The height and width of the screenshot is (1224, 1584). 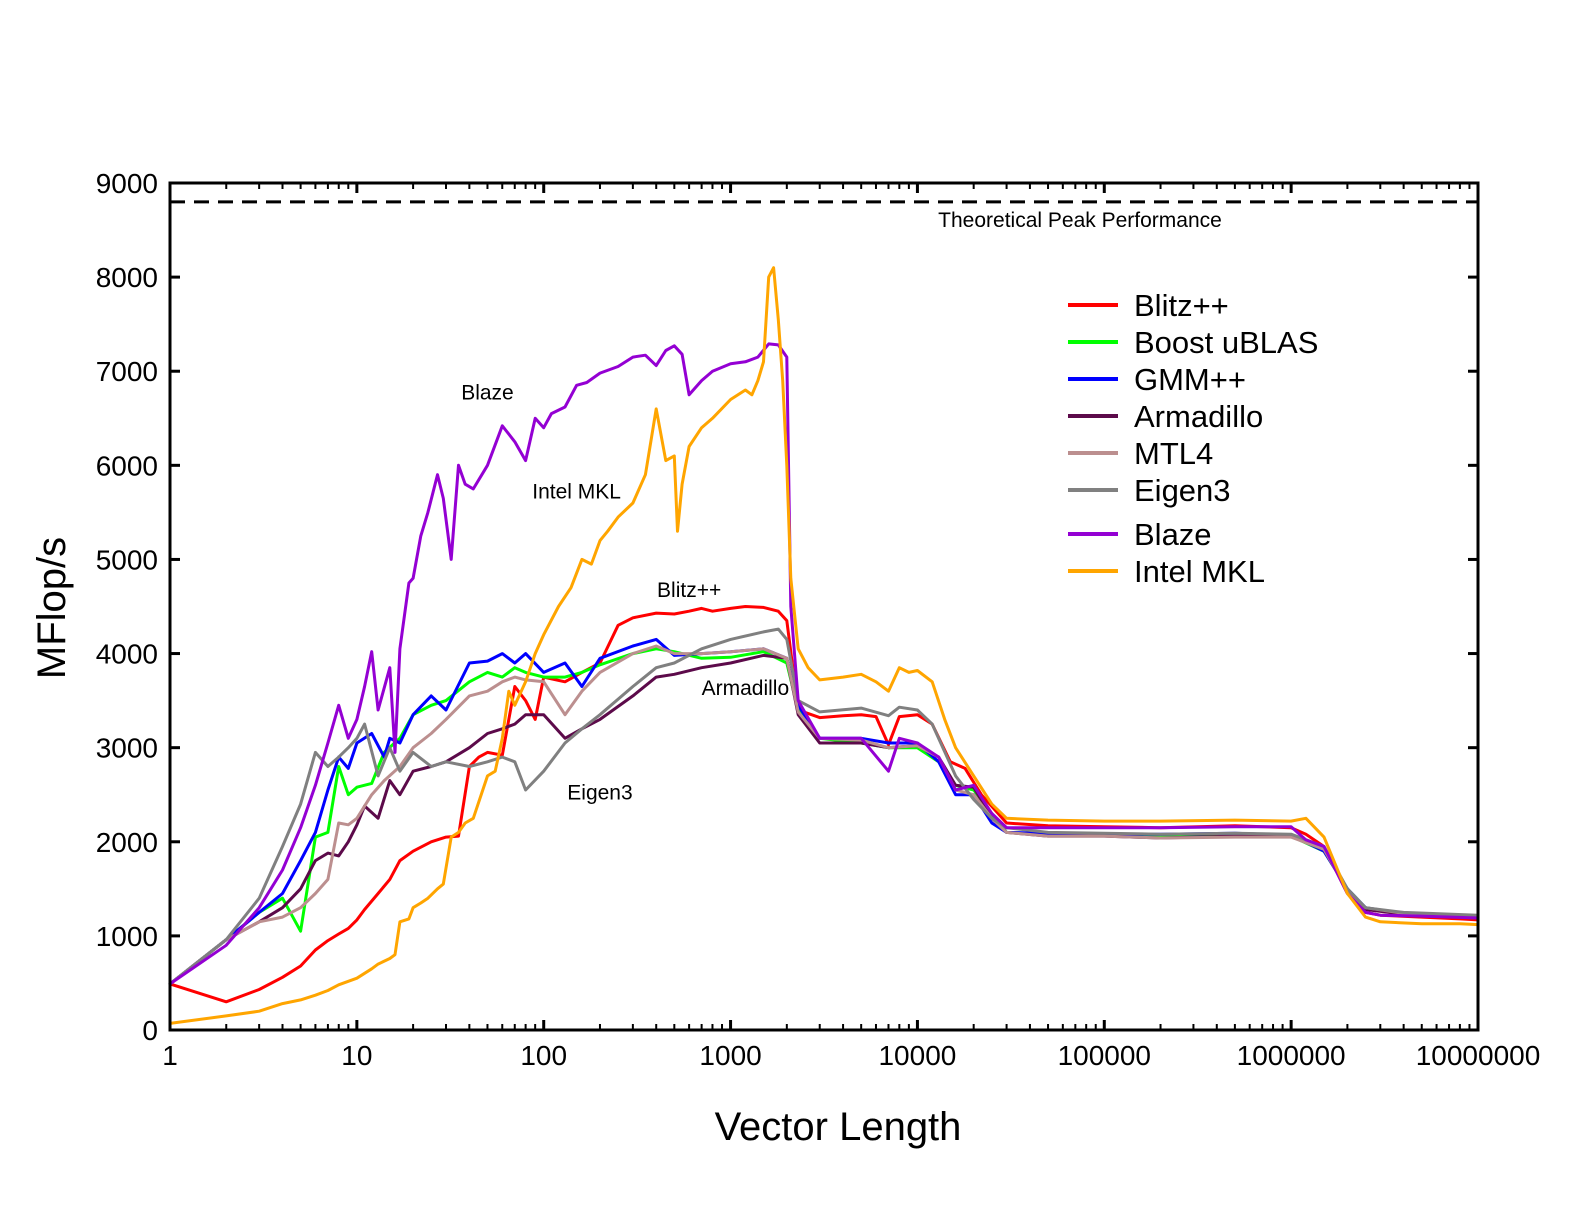 What do you see at coordinates (1173, 534) in the screenshot?
I see `legend-label-blaze: Blaze` at bounding box center [1173, 534].